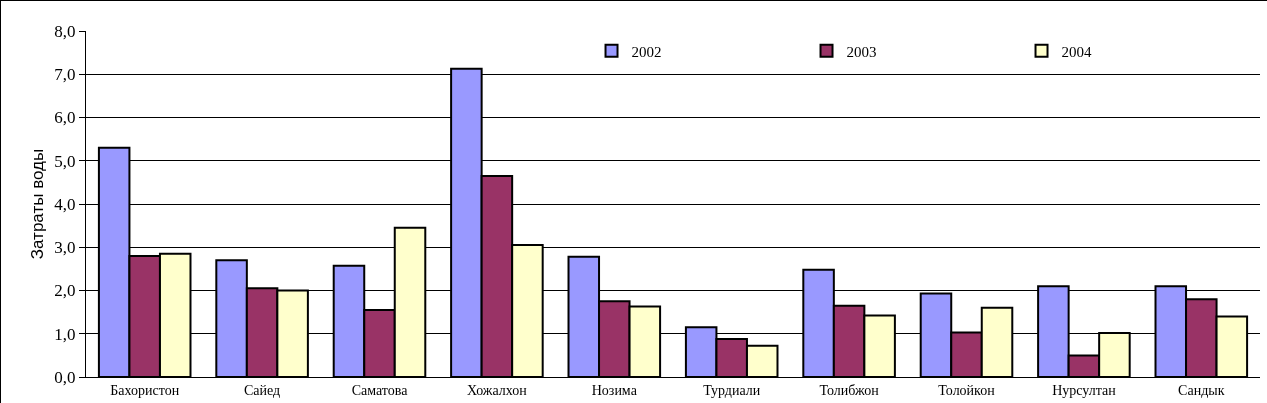 The image size is (1267, 403). I want to click on x-tick-label: Нозима, so click(614, 390).